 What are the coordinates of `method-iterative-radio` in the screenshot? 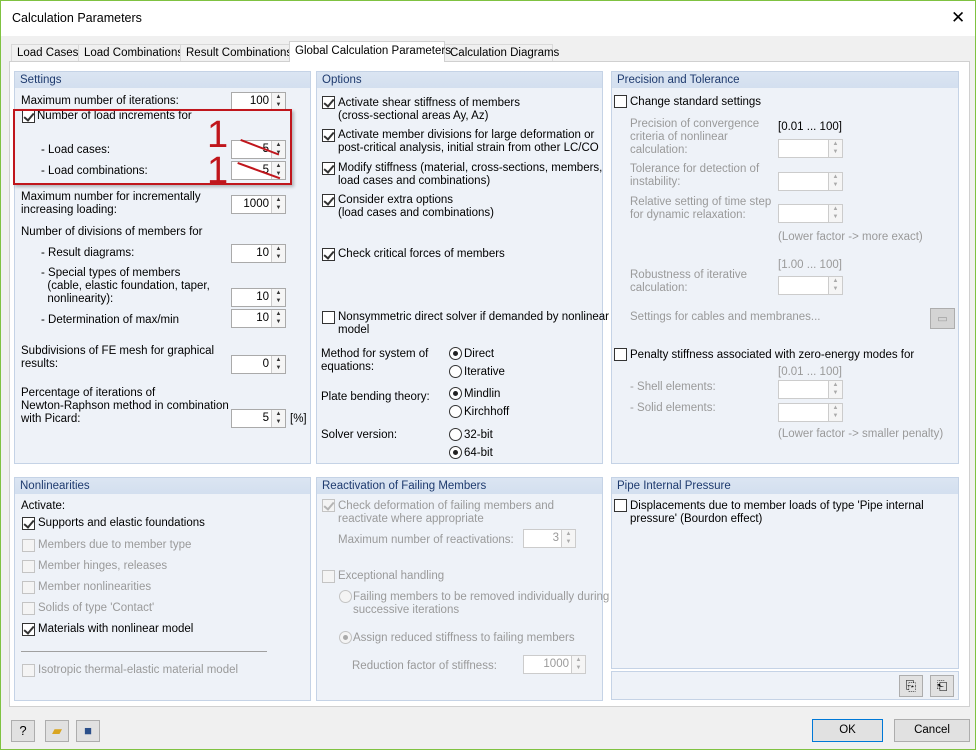 It's located at (455, 371).